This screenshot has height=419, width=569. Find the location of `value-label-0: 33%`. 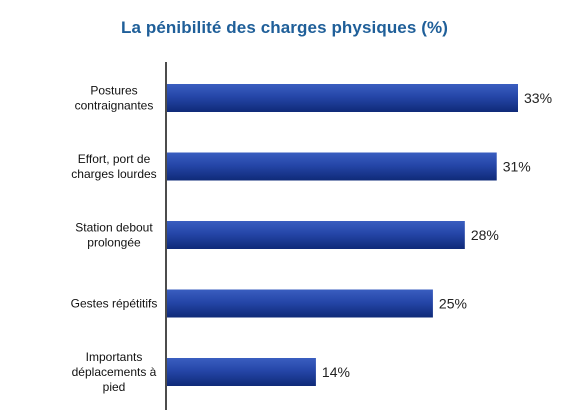

value-label-0: 33% is located at coordinates (538, 98).